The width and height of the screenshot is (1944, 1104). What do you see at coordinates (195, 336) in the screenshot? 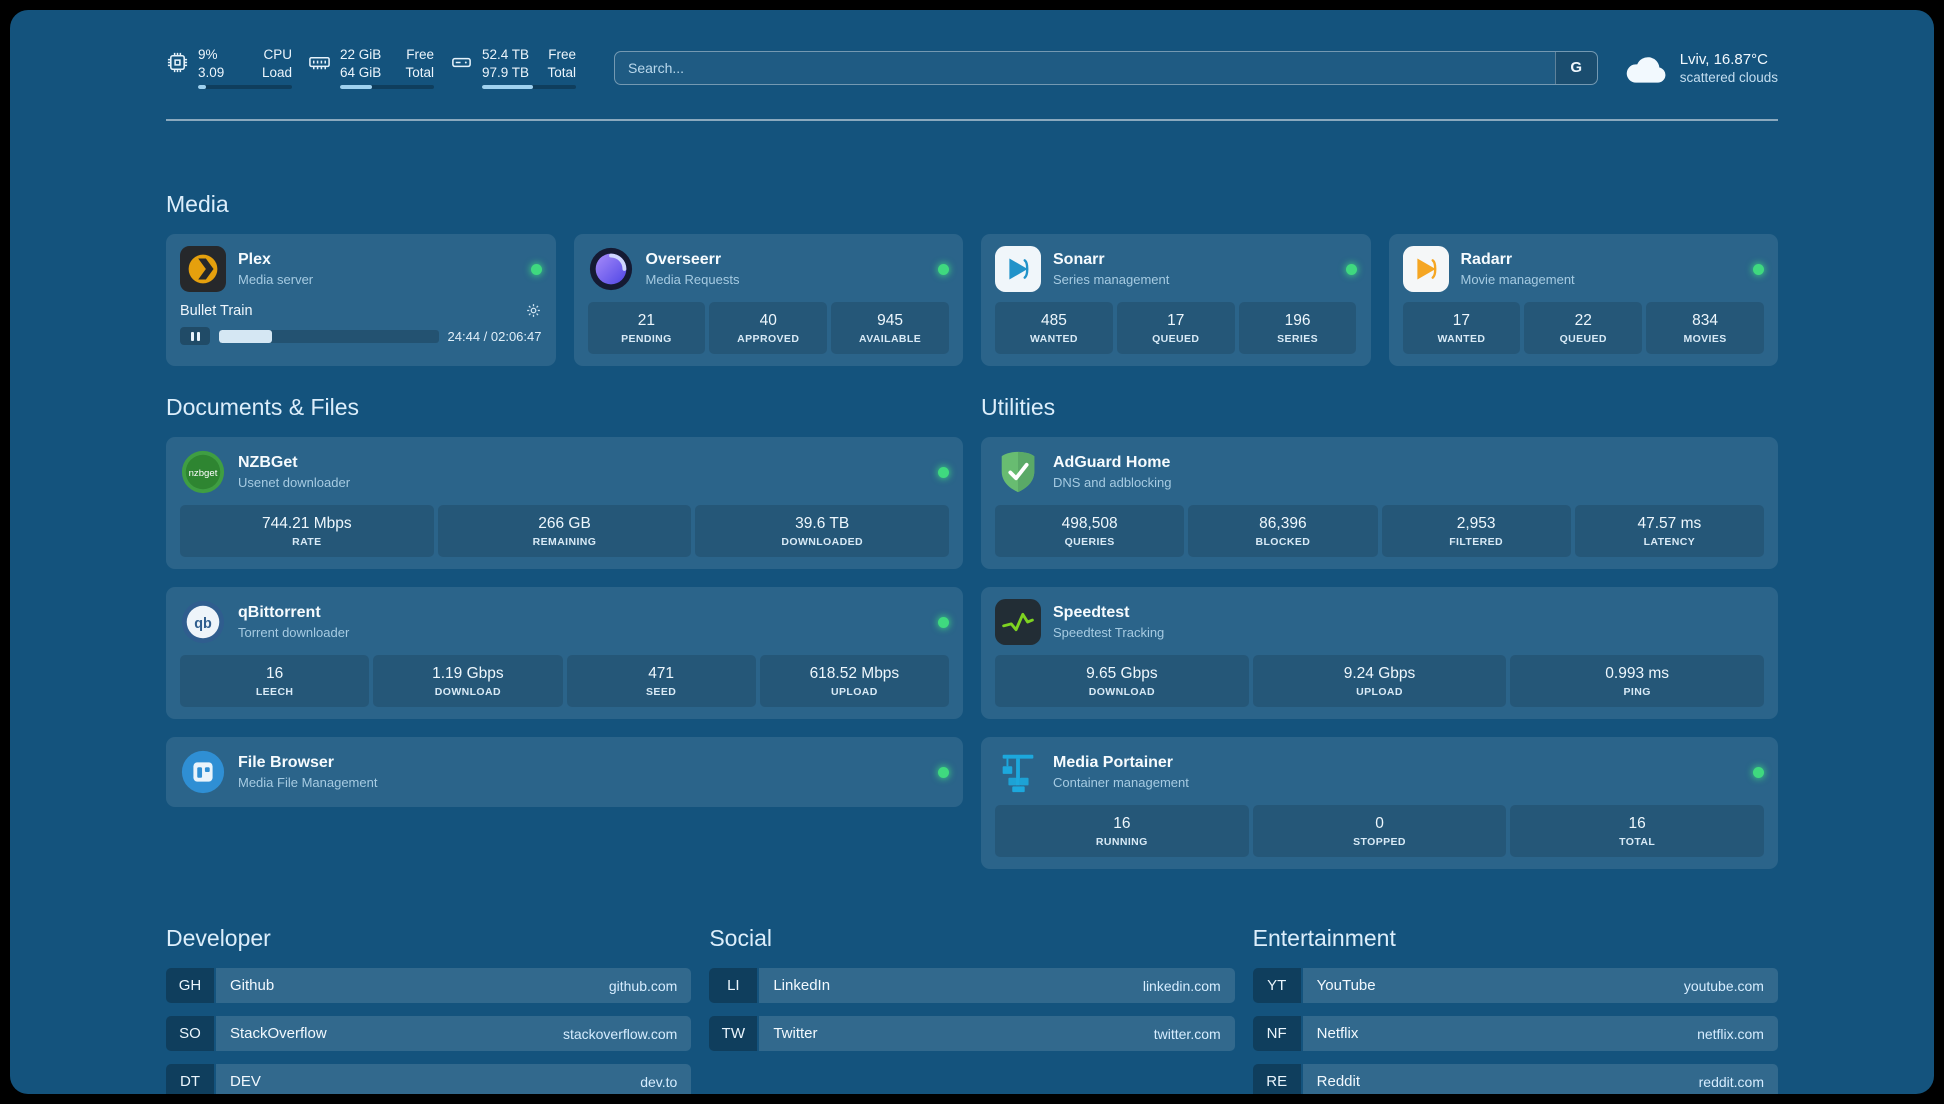
I see `pause-button` at bounding box center [195, 336].